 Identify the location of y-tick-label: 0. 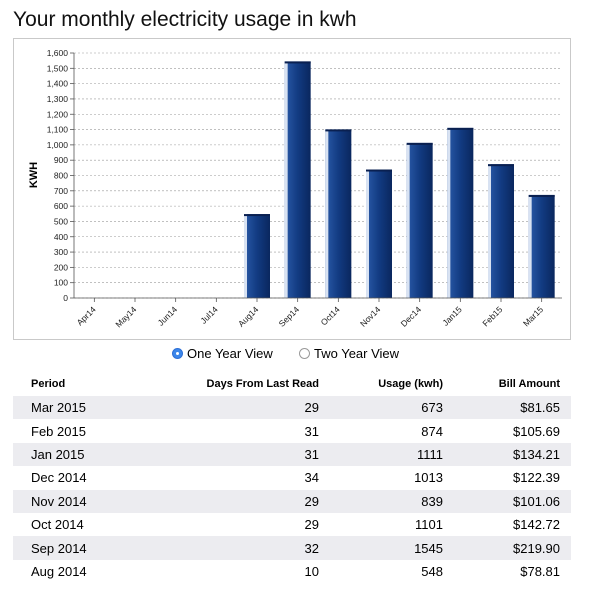
(65, 298).